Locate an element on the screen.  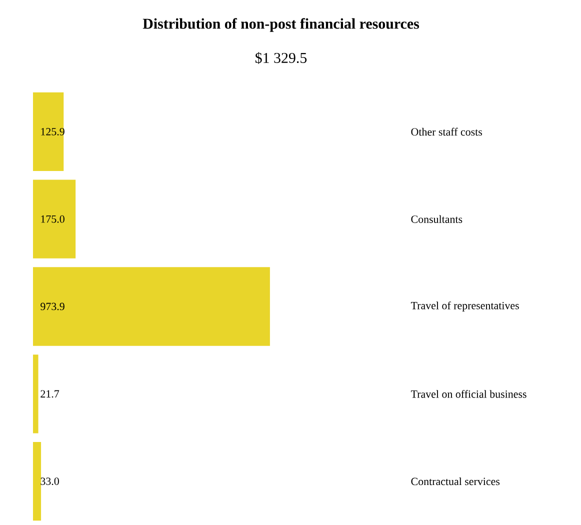
y-tick-label: Consultants is located at coordinates (436, 219).